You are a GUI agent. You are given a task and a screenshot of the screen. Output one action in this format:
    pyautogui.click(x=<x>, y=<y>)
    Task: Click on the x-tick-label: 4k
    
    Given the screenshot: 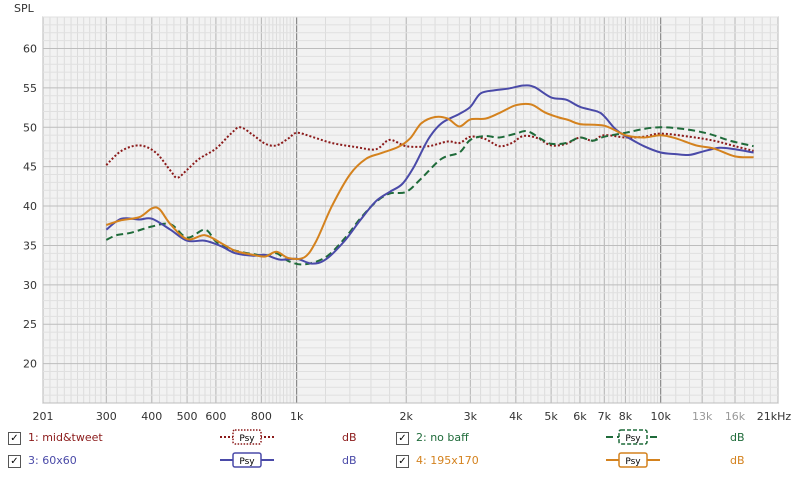 What is the action you would take?
    pyautogui.click(x=516, y=416)
    